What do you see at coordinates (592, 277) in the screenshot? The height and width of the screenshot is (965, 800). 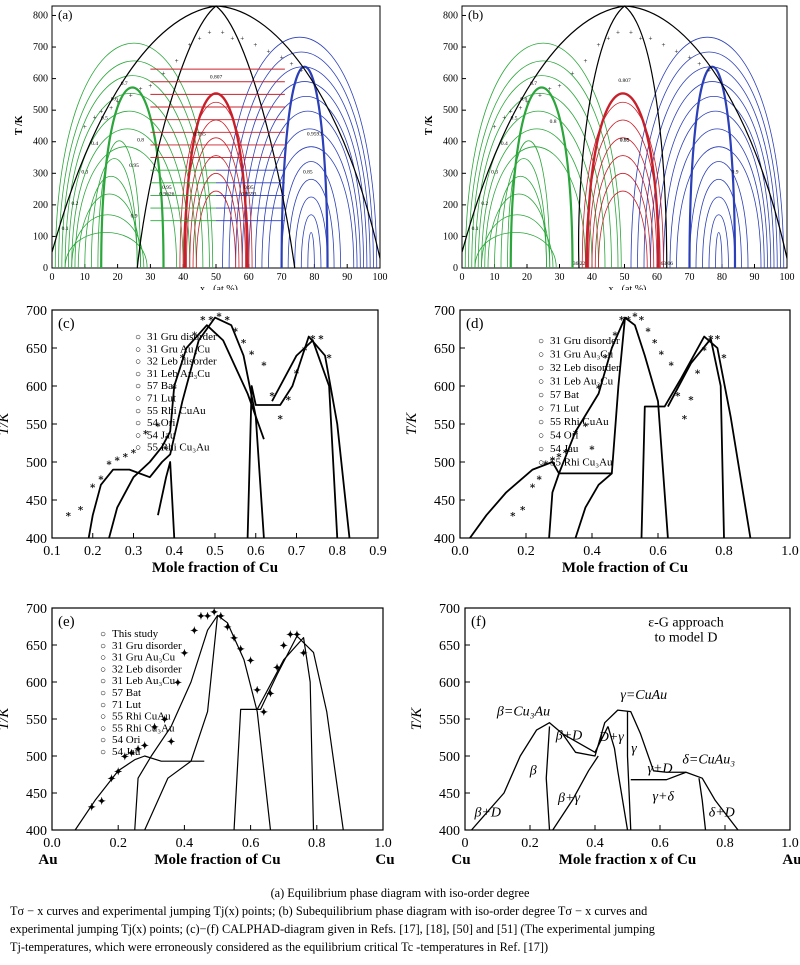 I see `x-tick-label: 40` at bounding box center [592, 277].